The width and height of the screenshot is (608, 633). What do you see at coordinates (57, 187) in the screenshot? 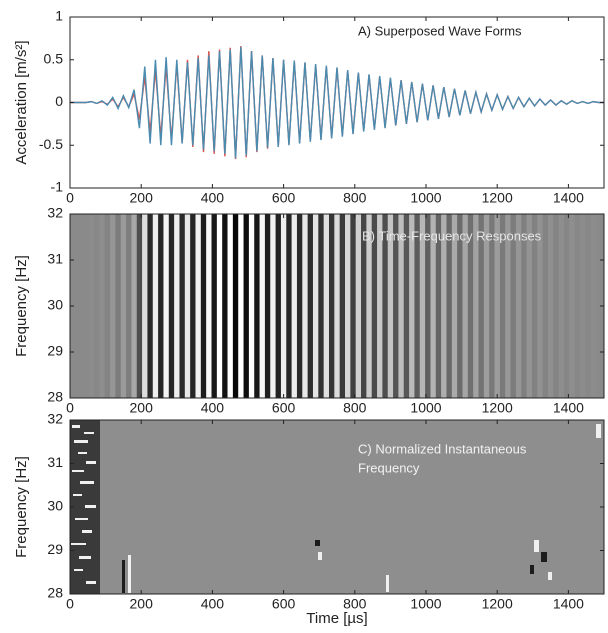
I see `y-tick-label: -1` at bounding box center [57, 187].